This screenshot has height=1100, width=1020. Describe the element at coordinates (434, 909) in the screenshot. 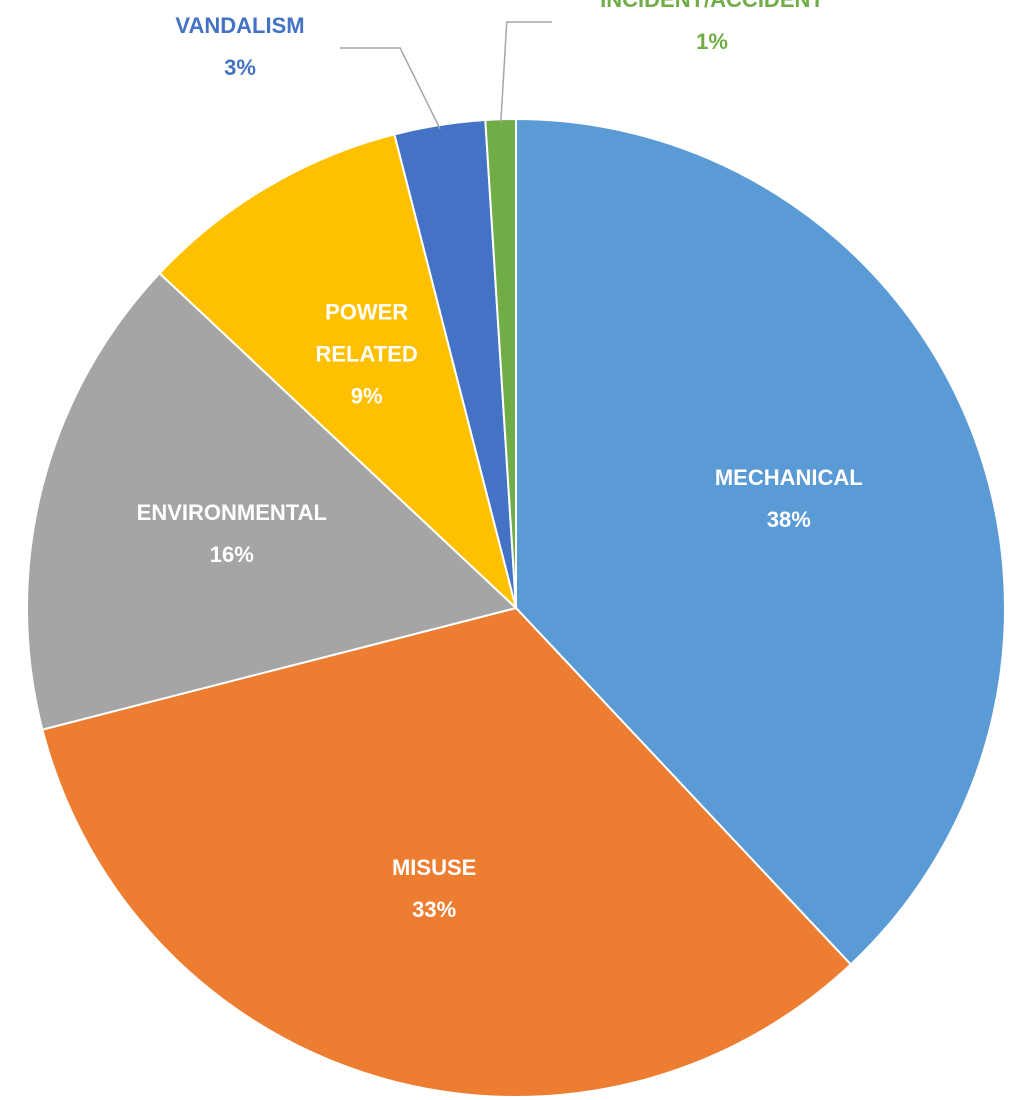

I see `value-label: 33%` at that location.